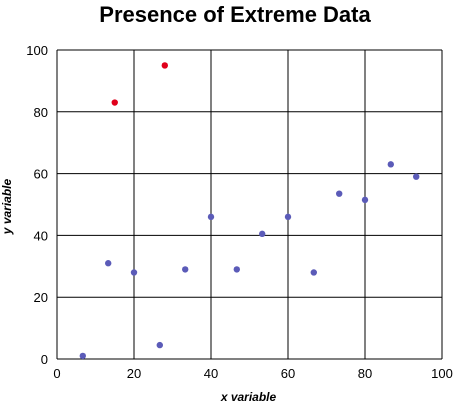  I want to click on y-tick-label: 80, so click(41, 112).